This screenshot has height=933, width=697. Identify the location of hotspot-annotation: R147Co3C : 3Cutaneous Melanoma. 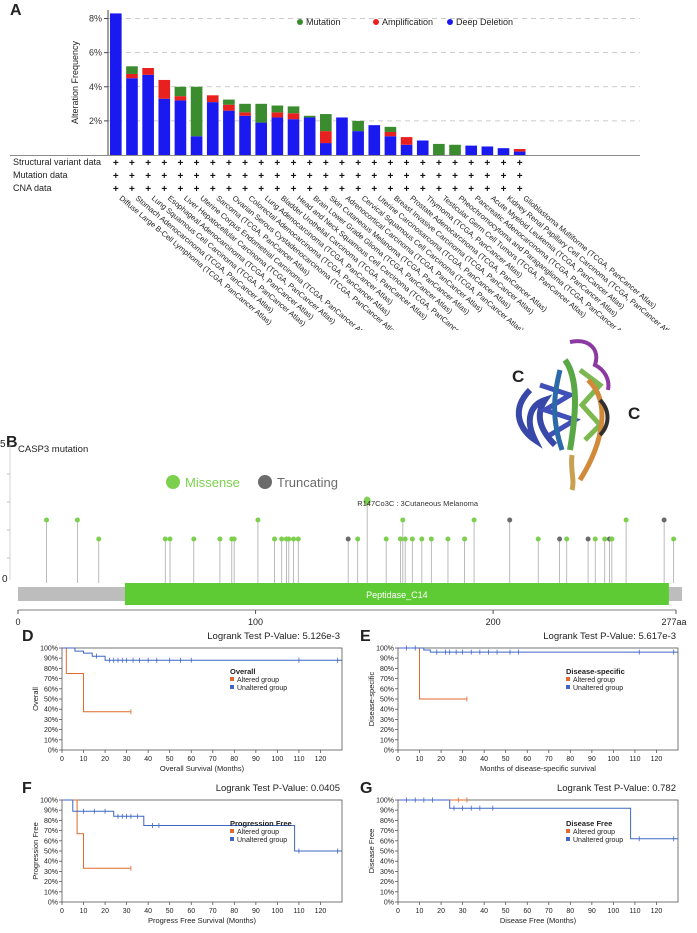
(418, 503).